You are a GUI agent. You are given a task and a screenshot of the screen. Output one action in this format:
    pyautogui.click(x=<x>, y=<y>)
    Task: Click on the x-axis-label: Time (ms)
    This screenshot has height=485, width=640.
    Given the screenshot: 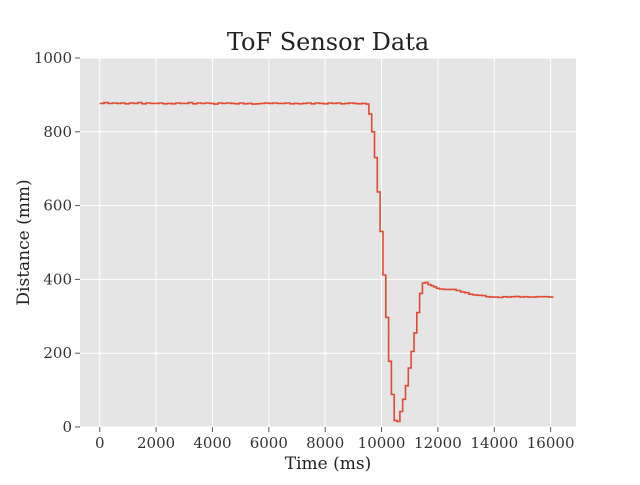 What is the action you would take?
    pyautogui.click(x=328, y=464)
    